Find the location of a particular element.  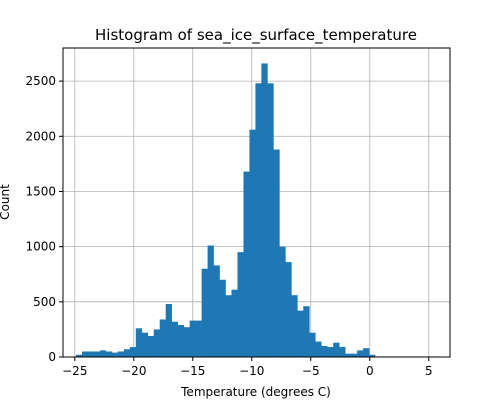

y-tick-label: 0 is located at coordinates (52, 357).